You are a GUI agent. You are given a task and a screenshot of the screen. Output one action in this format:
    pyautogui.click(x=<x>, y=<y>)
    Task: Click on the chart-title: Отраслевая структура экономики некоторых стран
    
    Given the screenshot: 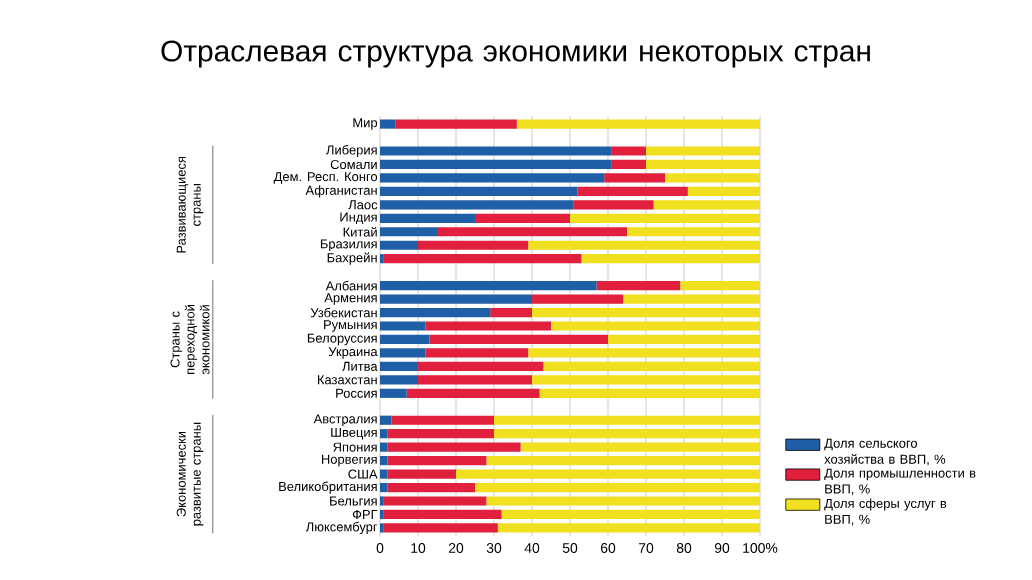 What is the action you would take?
    pyautogui.click(x=515, y=54)
    